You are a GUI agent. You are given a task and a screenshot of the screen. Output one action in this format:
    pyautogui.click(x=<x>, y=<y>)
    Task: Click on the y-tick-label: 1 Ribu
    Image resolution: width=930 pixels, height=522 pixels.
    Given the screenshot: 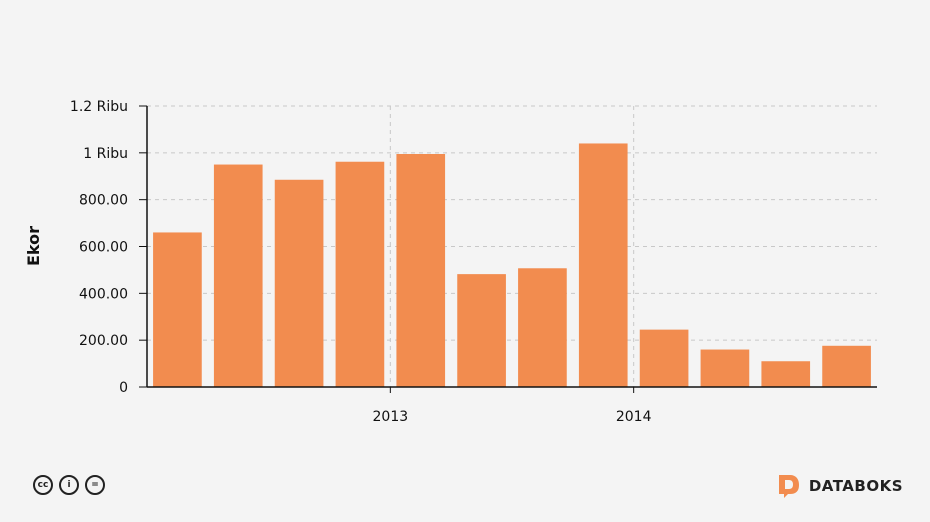 What is the action you would take?
    pyautogui.click(x=105, y=154)
    